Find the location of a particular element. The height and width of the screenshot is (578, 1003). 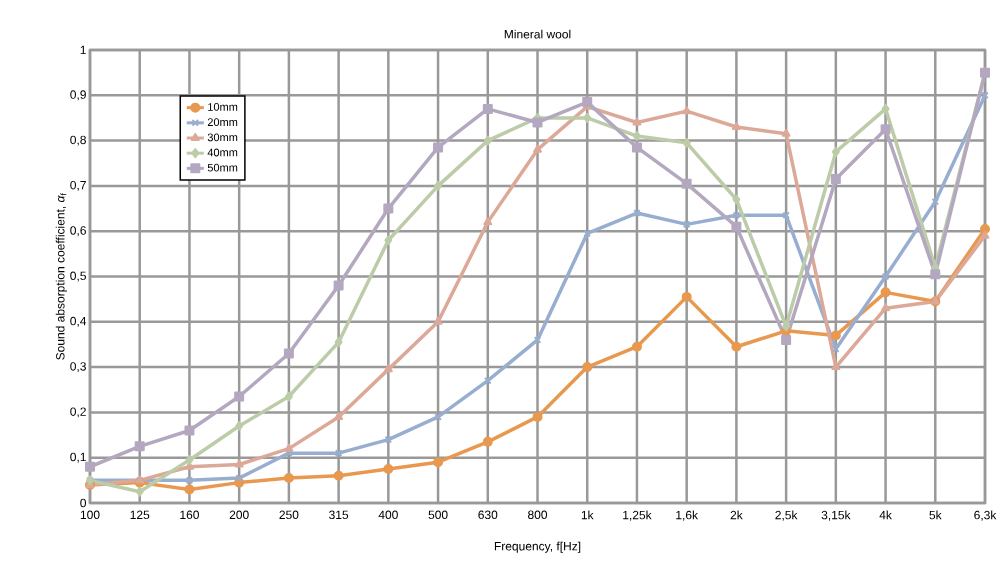

y-tick-label: 0,8 is located at coordinates (78, 140).